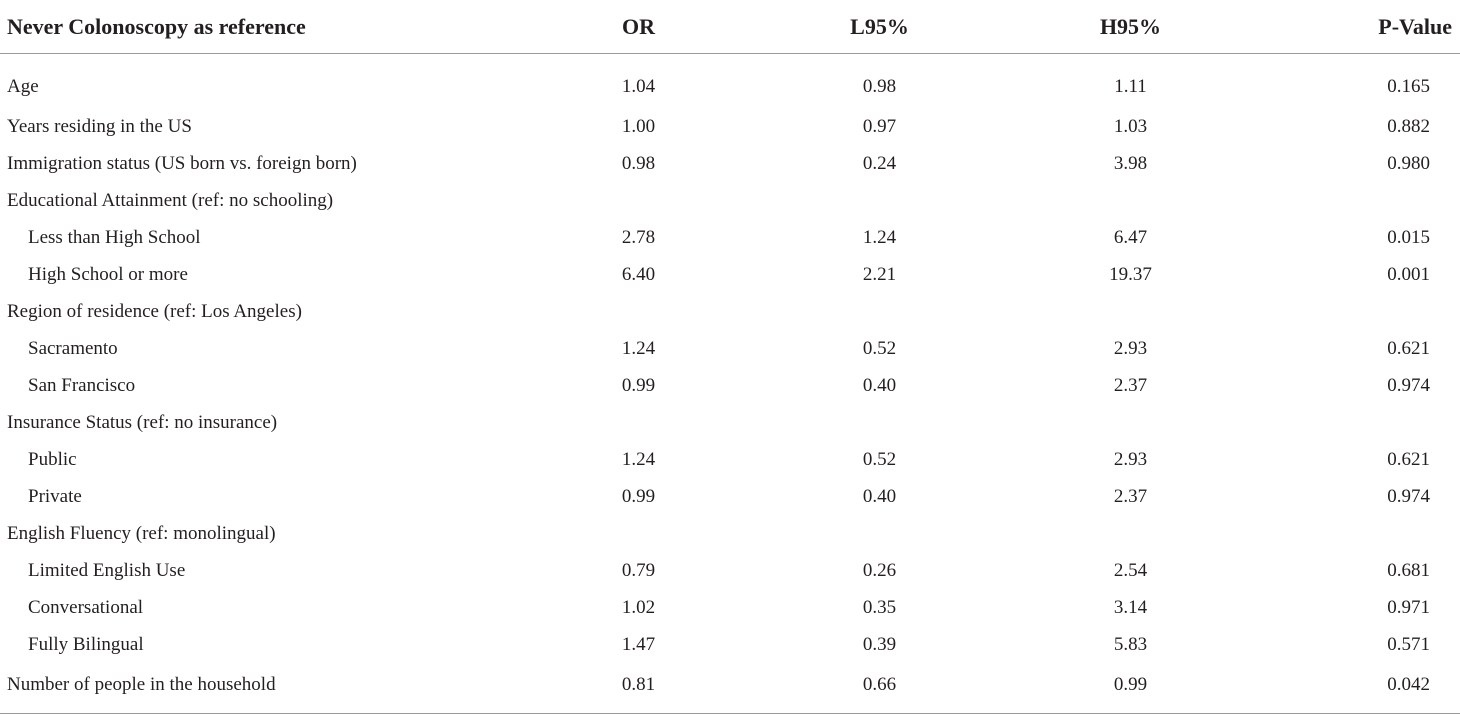 Image resolution: width=1460 pixels, height=718 pixels. What do you see at coordinates (52, 459) in the screenshot?
I see `row-label: Public` at bounding box center [52, 459].